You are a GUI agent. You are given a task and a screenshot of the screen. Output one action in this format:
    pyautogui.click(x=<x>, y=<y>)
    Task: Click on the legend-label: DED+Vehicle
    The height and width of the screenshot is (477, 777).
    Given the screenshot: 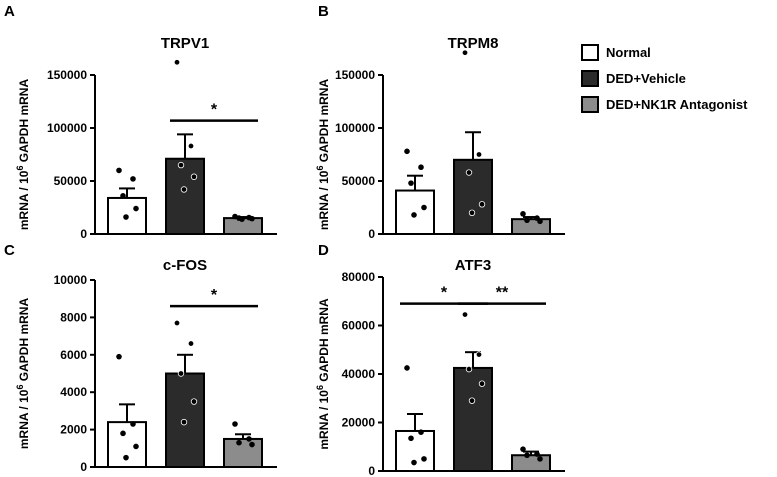 What is the action you would take?
    pyautogui.click(x=646, y=78)
    